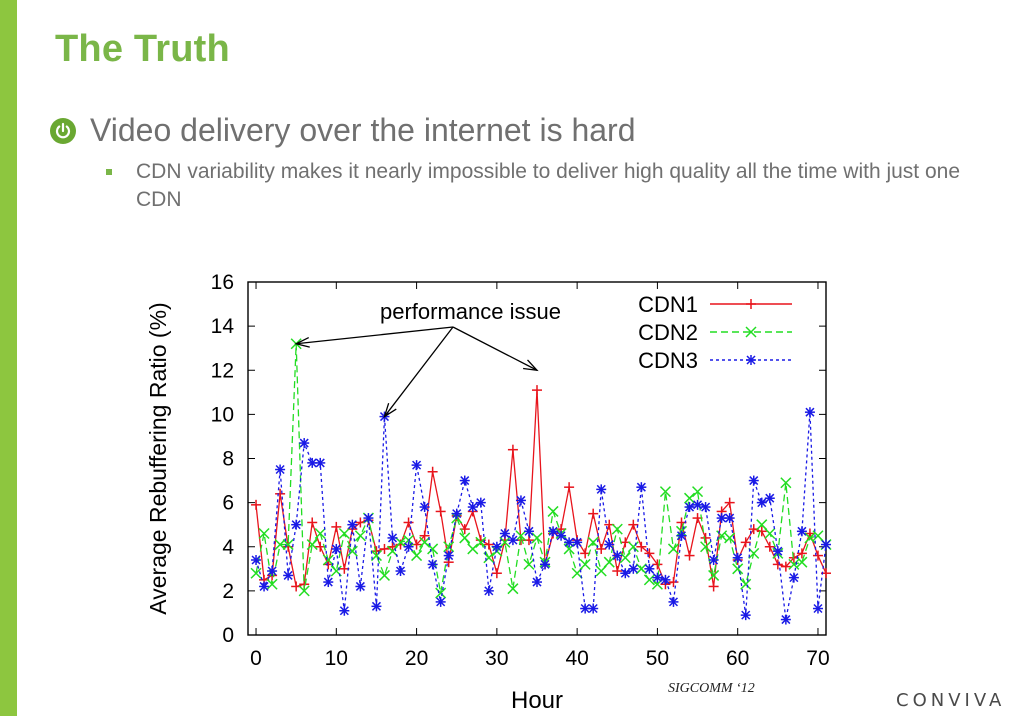 This screenshot has width=1023, height=716. Describe the element at coordinates (228, 547) in the screenshot. I see `y-tick-label: 4` at that location.